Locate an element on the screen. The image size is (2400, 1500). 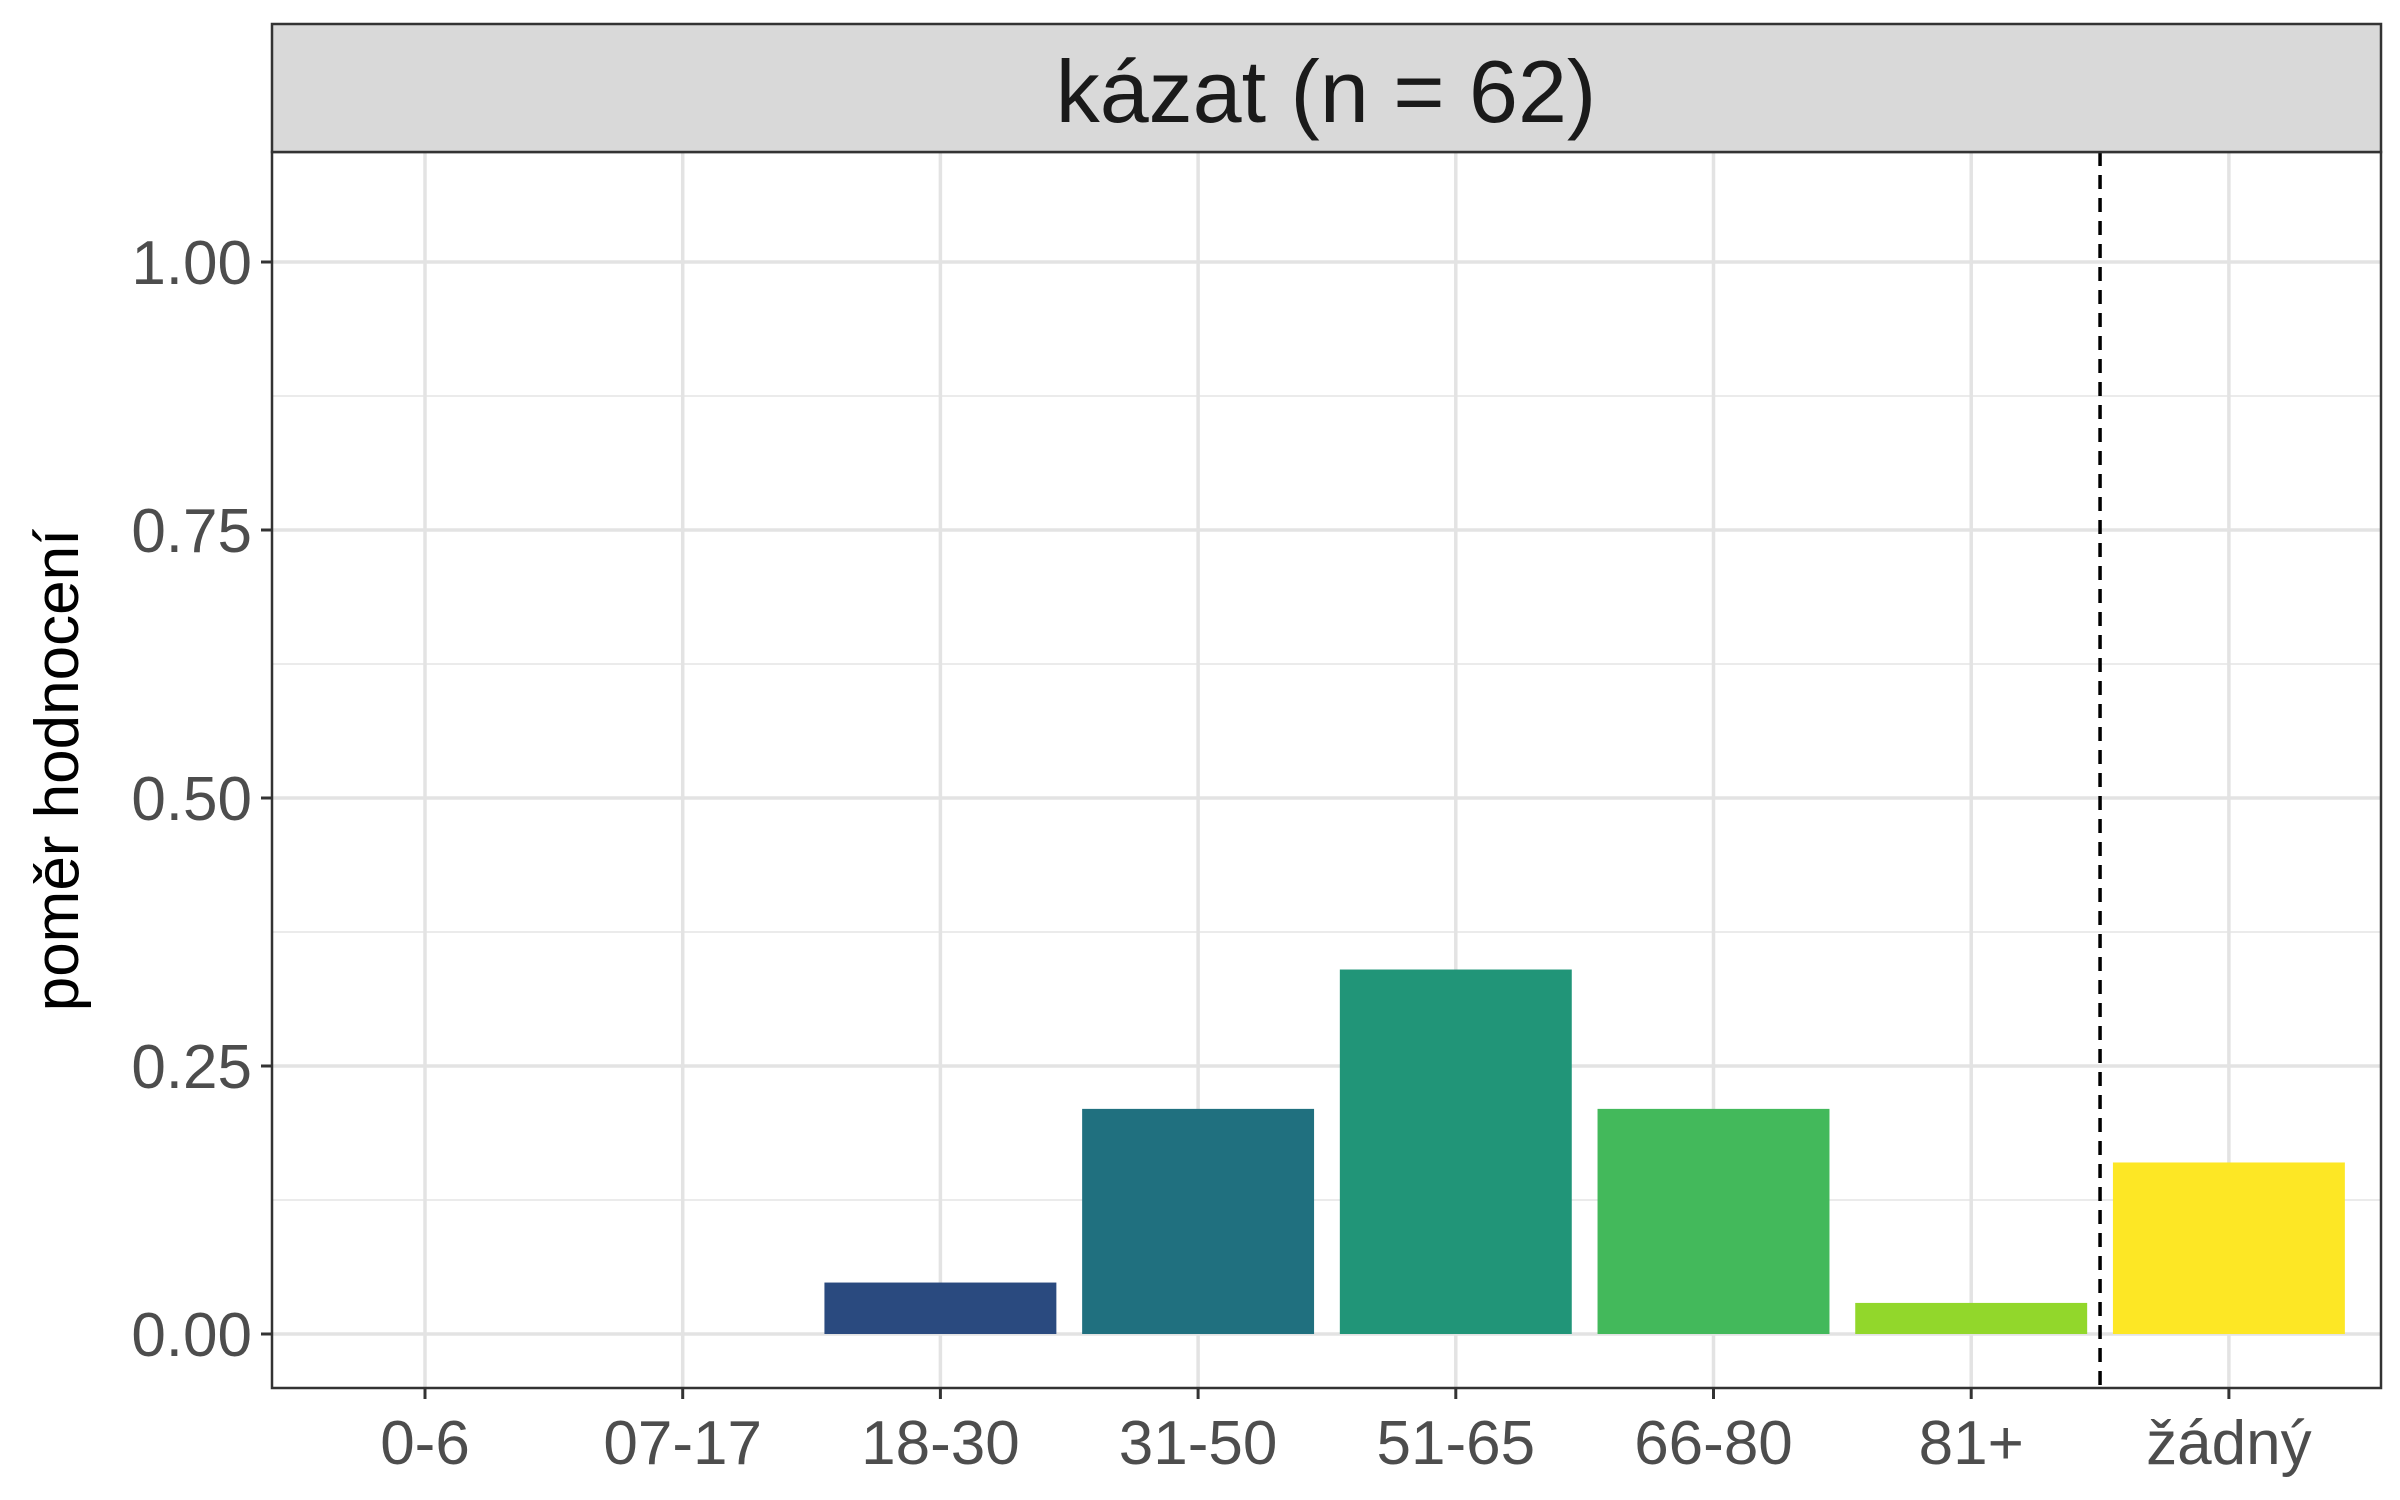
x-tick-label: 0-6 is located at coordinates (425, 1443).